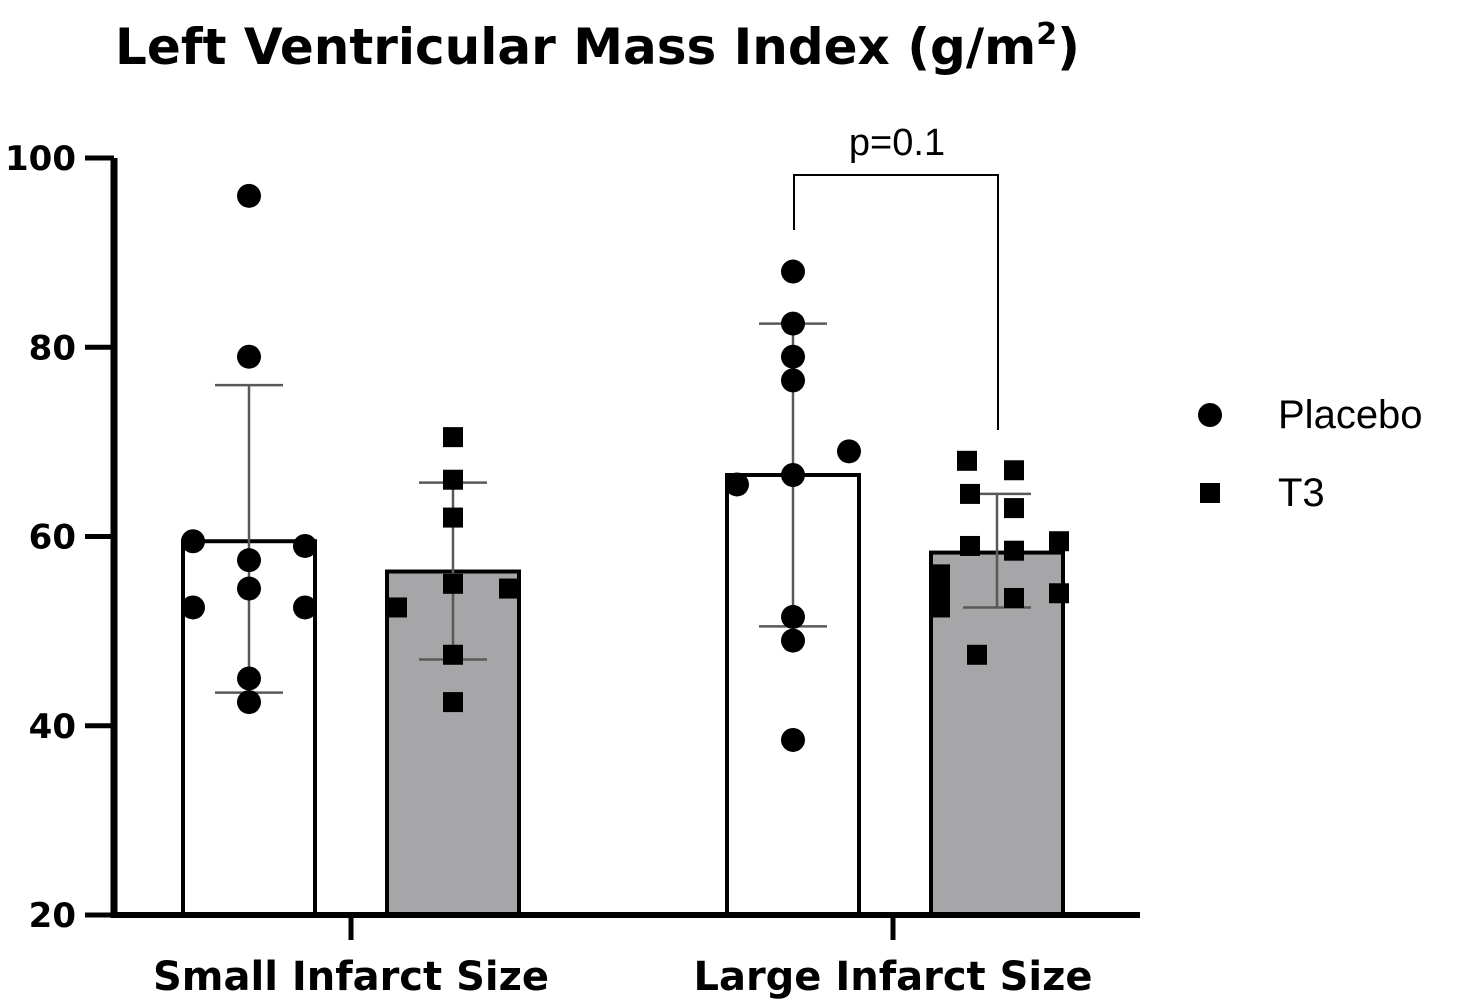 This screenshot has width=1465, height=1003. I want to click on p-value-label: p=0.1, so click(897, 143).